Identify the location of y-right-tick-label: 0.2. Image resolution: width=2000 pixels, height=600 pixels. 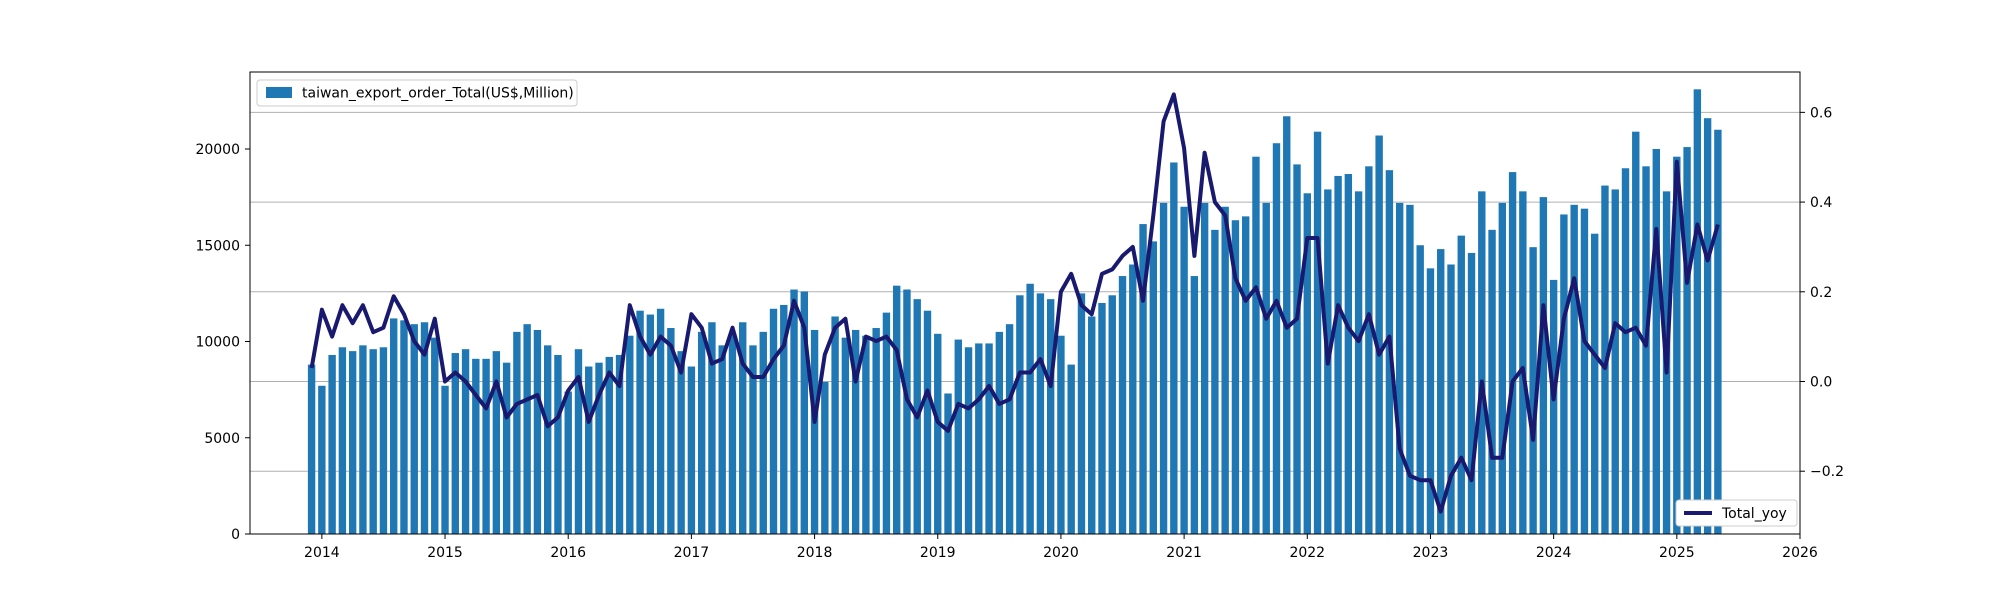
(1821, 293).